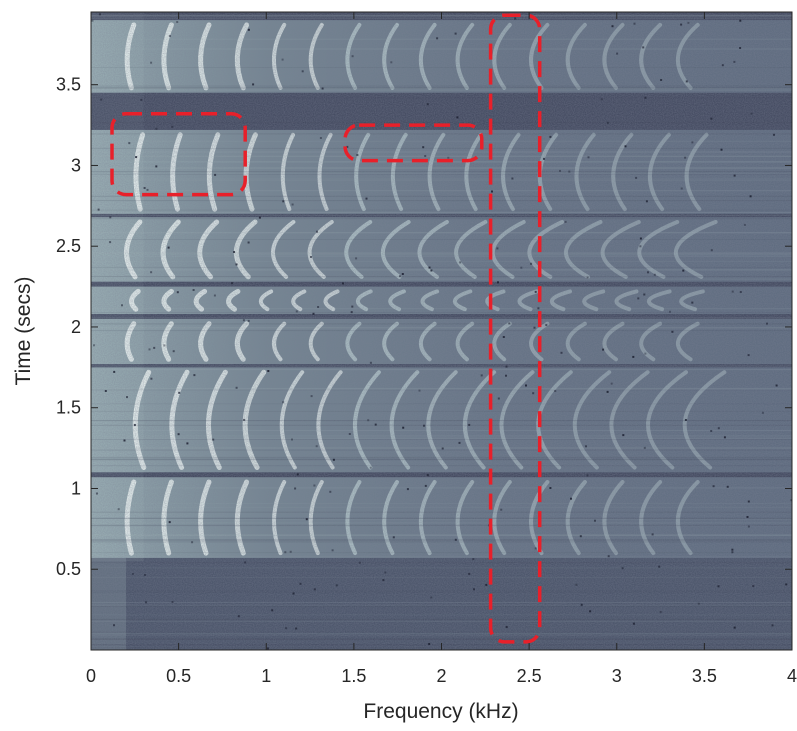 The height and width of the screenshot is (731, 797). Describe the element at coordinates (266, 676) in the screenshot. I see `x-tick-label: 1` at that location.